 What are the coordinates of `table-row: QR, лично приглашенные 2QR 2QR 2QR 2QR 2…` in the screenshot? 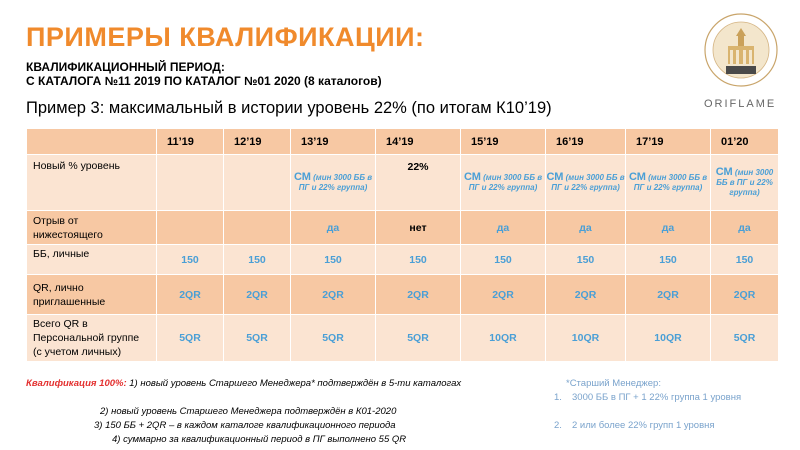 It's located at (402, 294).